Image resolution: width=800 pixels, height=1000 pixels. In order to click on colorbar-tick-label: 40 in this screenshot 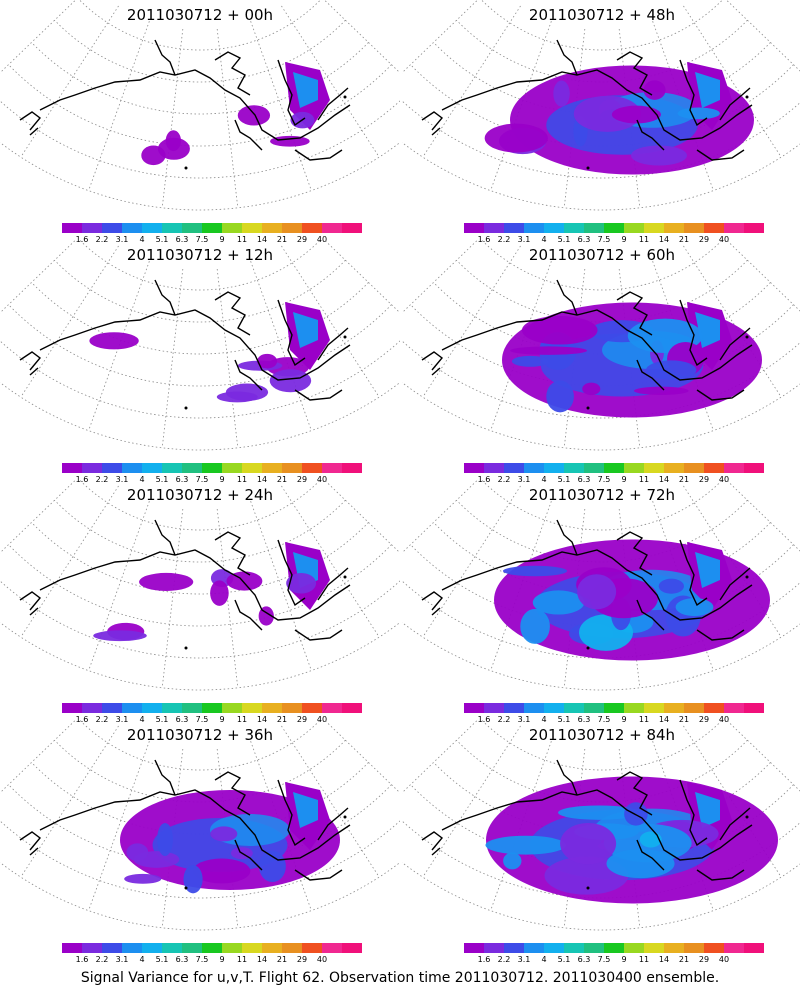, I will do `click(724, 239)`.